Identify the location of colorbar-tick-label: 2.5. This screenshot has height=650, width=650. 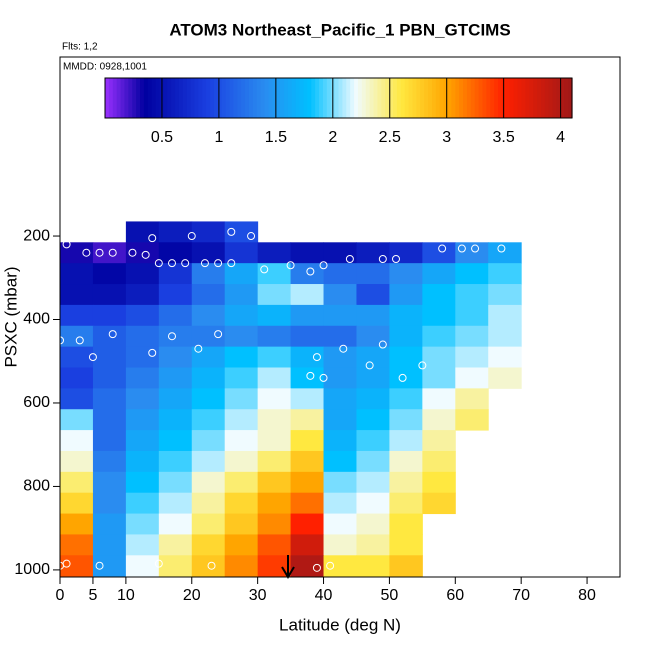
(390, 137).